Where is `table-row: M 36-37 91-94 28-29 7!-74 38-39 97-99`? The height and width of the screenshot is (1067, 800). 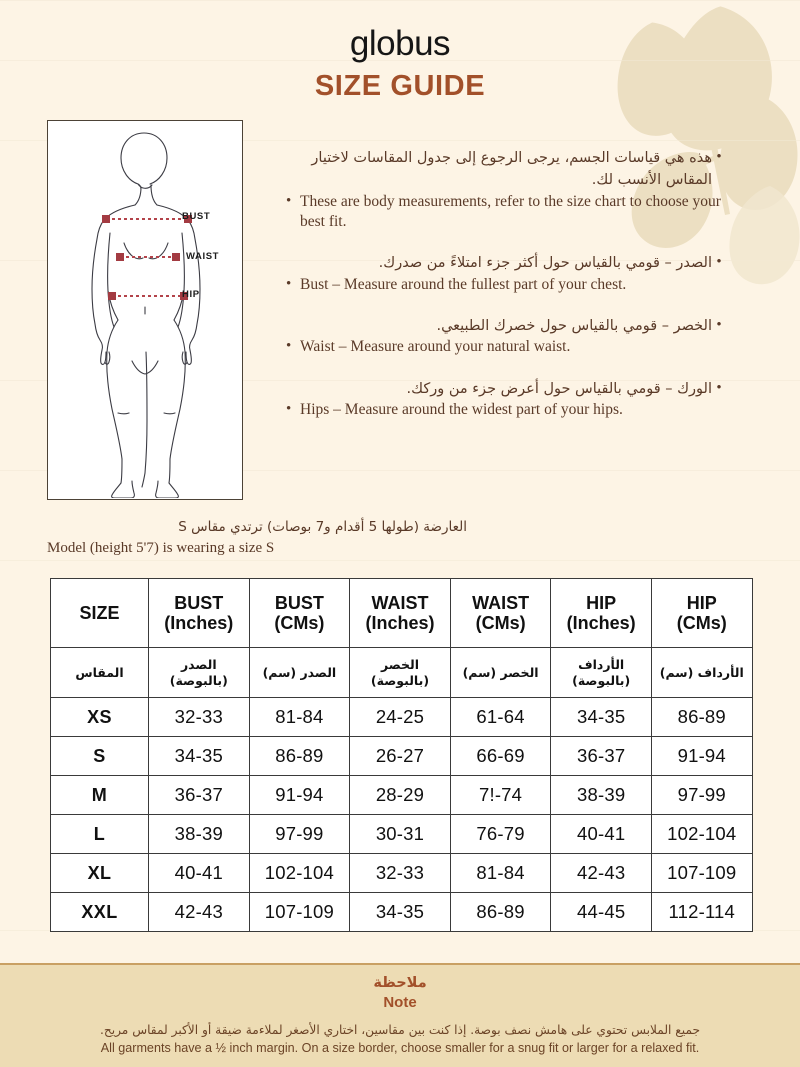 table-row: M 36-37 91-94 28-29 7!-74 38-39 97-99 is located at coordinates (401, 795).